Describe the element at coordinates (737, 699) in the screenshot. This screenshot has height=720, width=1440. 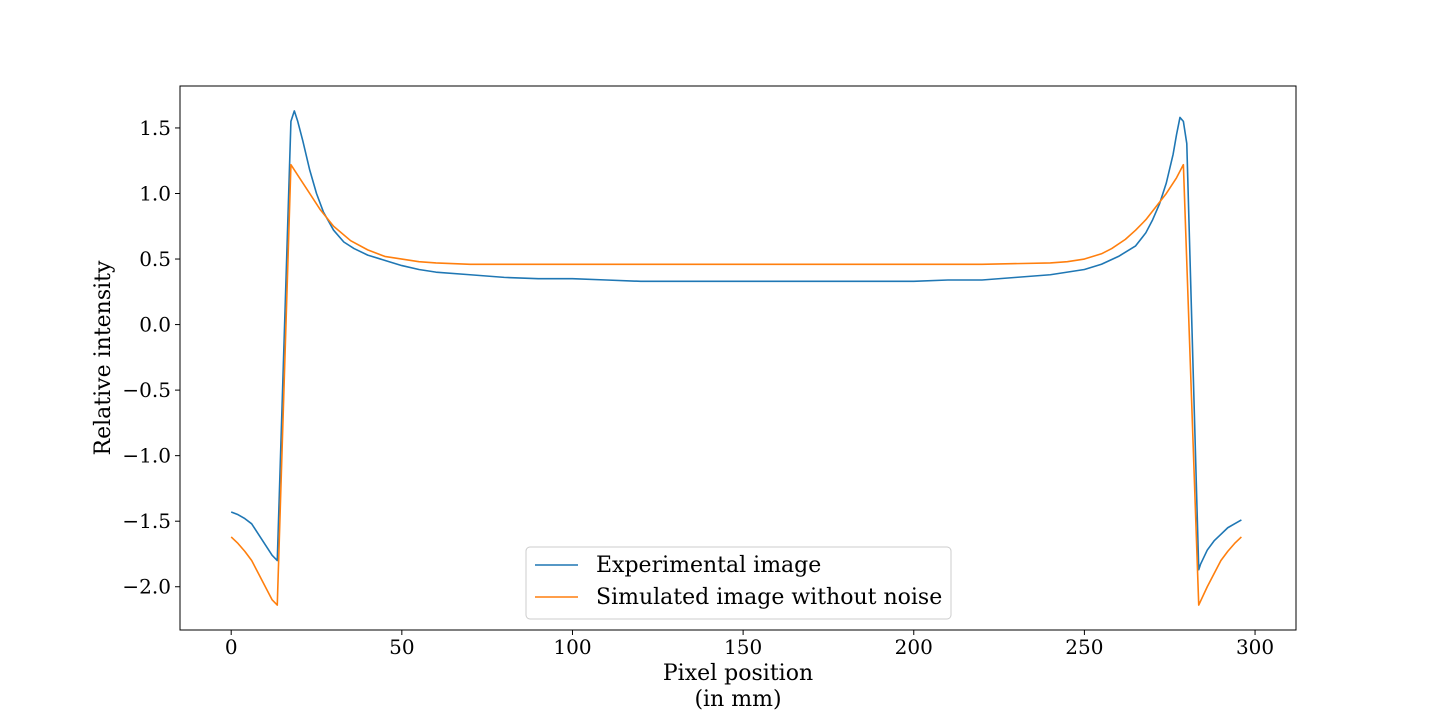
I see `x-axis-label-unit: (in mm)` at that location.